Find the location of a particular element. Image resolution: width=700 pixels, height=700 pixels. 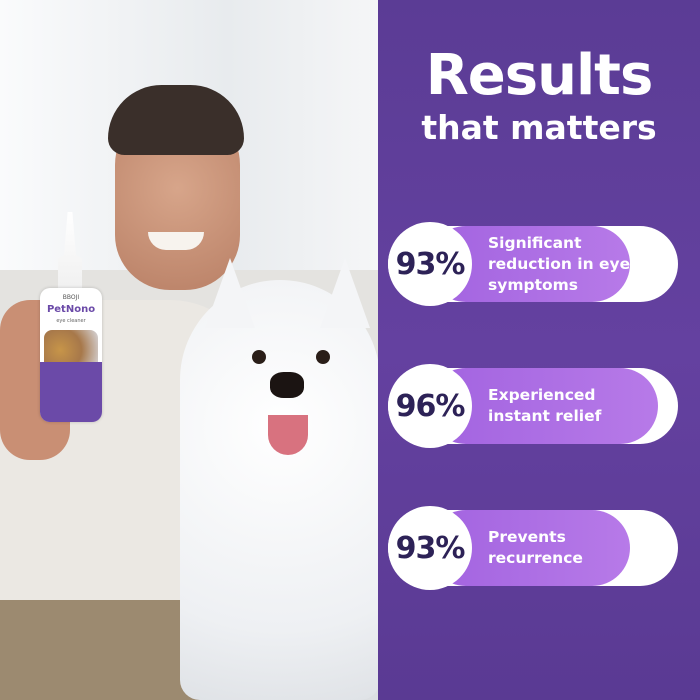

dog-eye-left is located at coordinates (259, 357).